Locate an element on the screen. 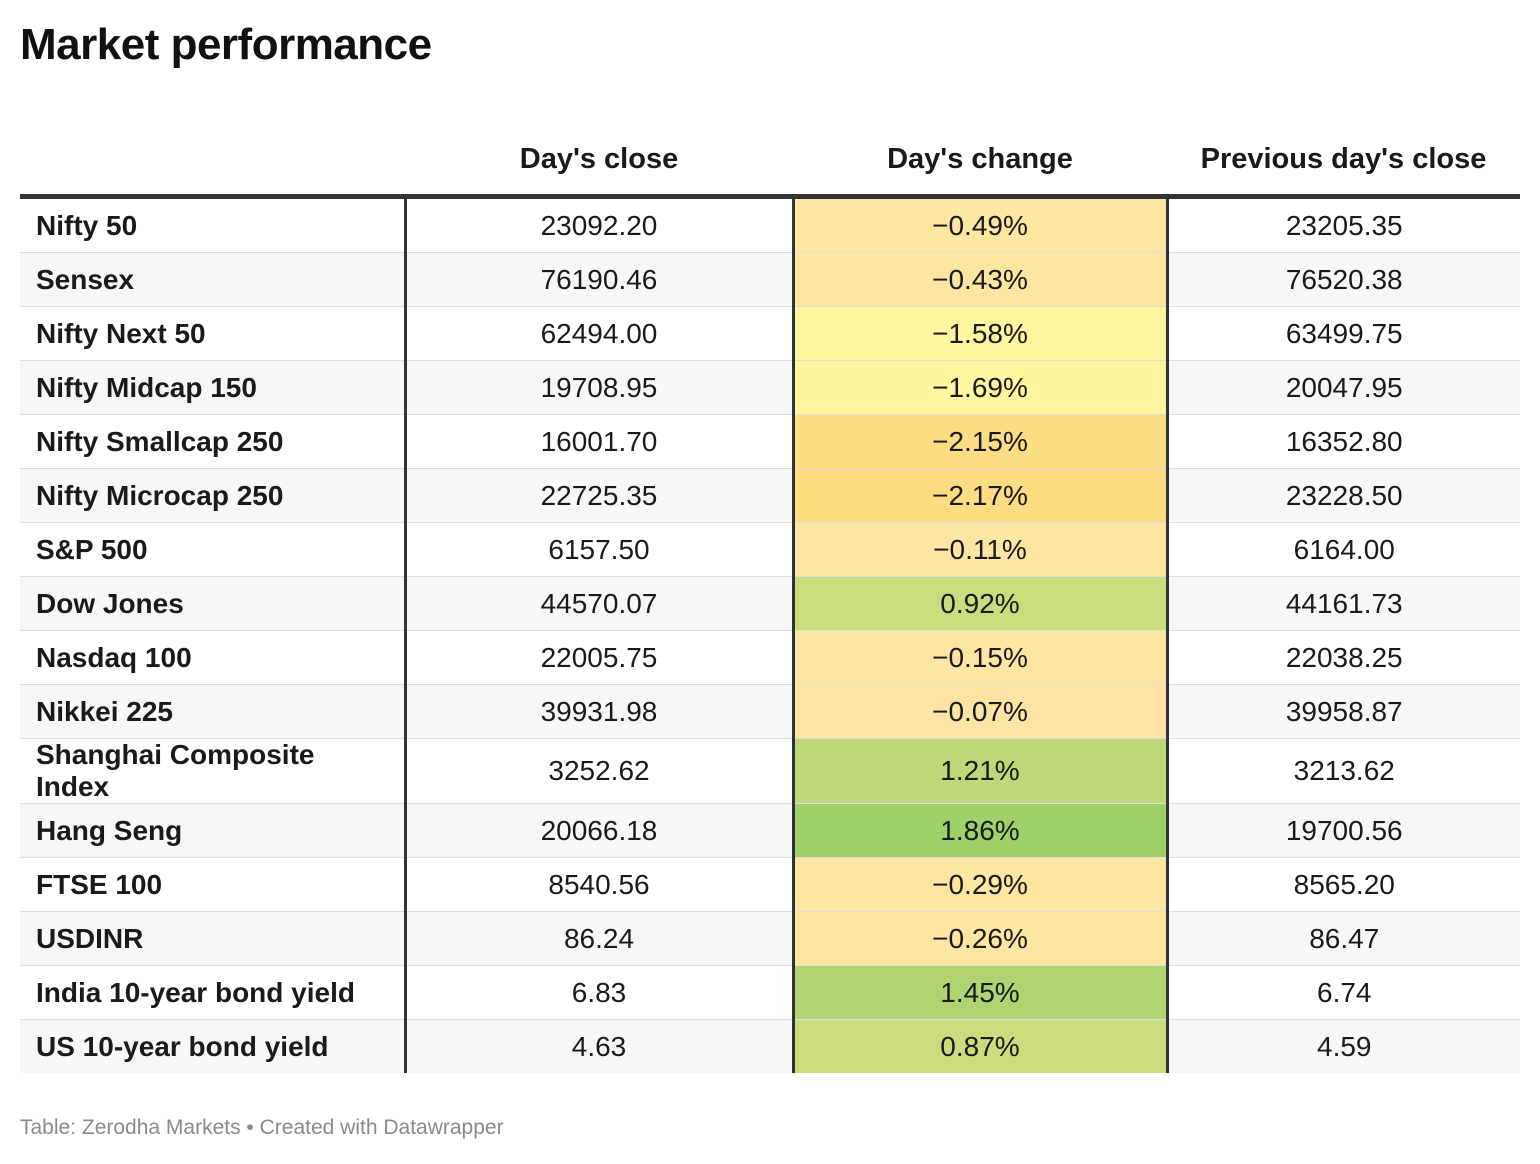 This screenshot has height=1164, width=1540. days-close-cell: 39931.98 is located at coordinates (600, 711).